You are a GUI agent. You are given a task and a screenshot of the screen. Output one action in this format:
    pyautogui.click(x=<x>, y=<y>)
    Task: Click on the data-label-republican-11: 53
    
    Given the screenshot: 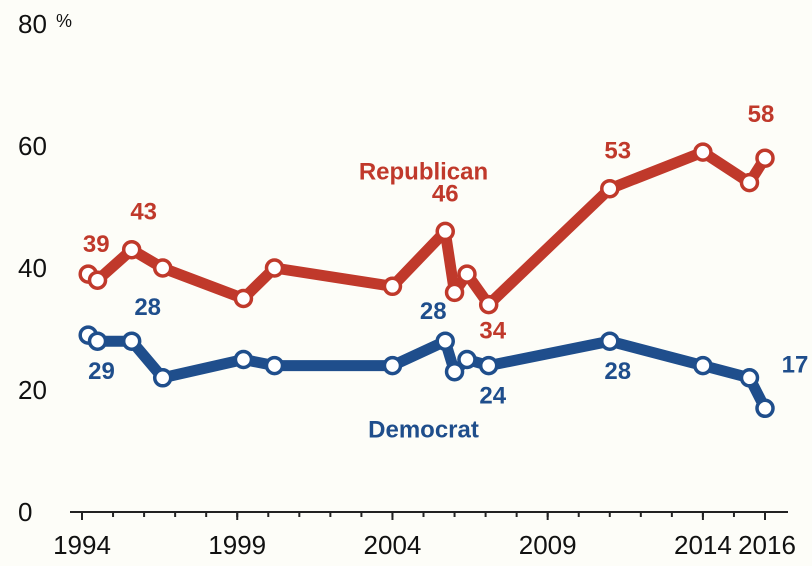 What is the action you would take?
    pyautogui.click(x=617, y=151)
    